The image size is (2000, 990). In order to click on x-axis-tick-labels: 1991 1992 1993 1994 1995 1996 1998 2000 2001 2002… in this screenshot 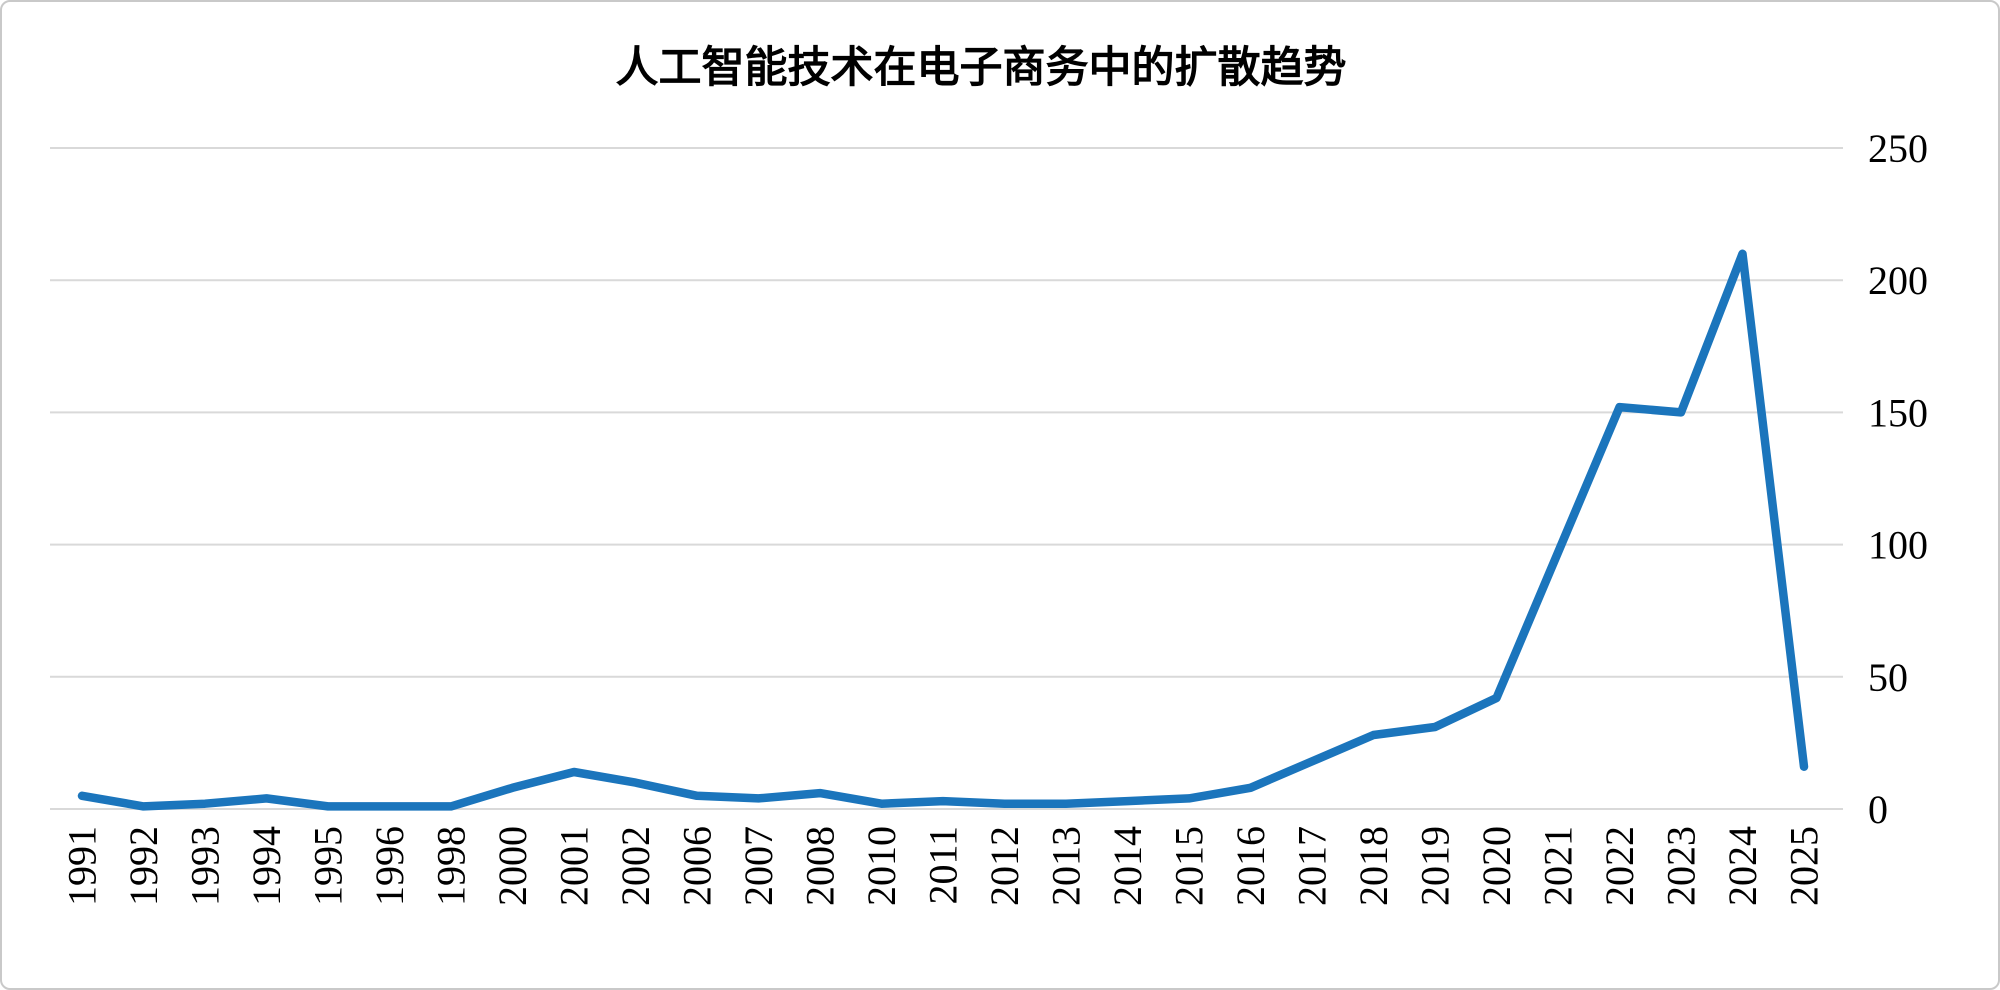, I will do `click(943, 866)`.